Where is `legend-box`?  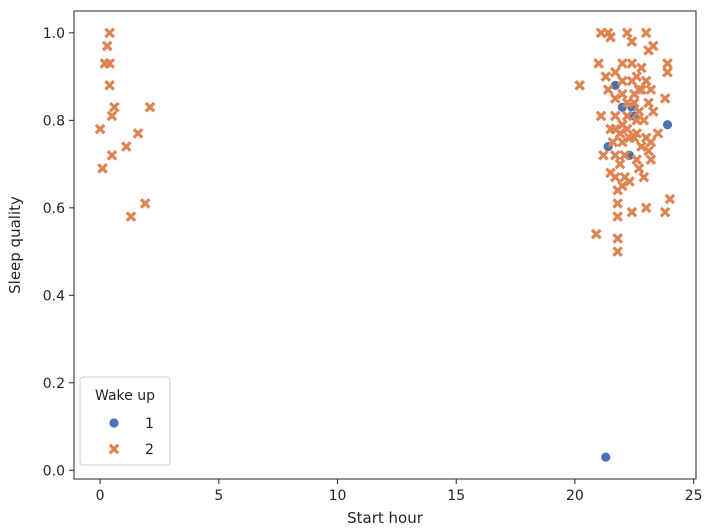
legend-box is located at coordinates (125, 421).